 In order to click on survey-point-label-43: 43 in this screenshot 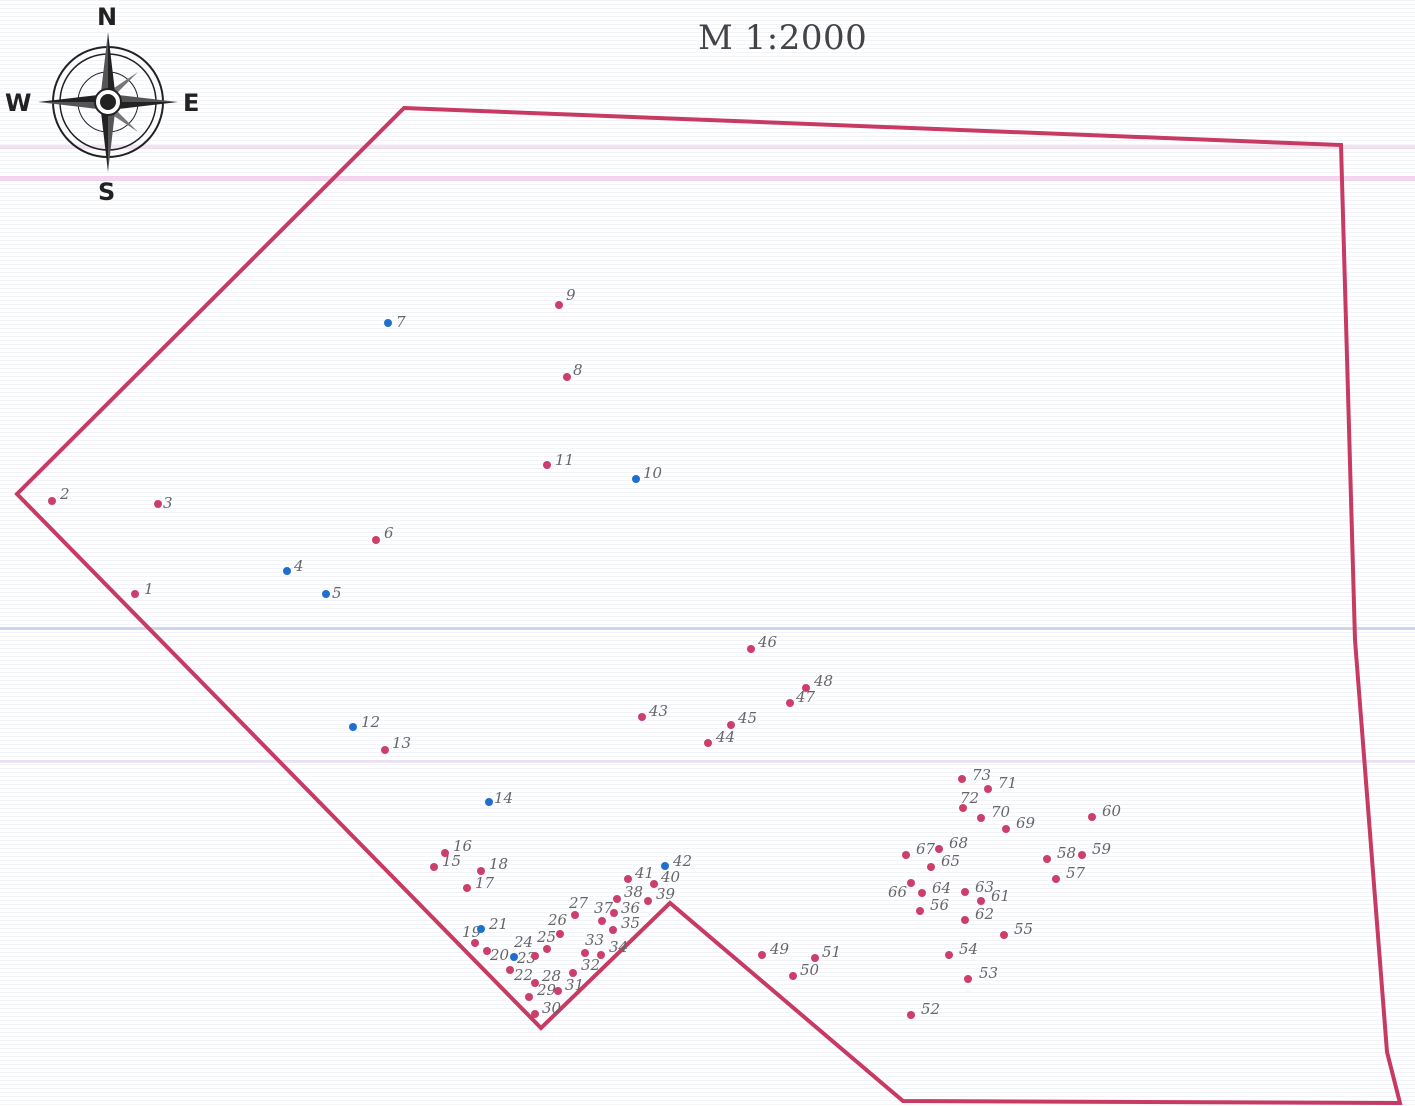, I will do `click(658, 711)`.